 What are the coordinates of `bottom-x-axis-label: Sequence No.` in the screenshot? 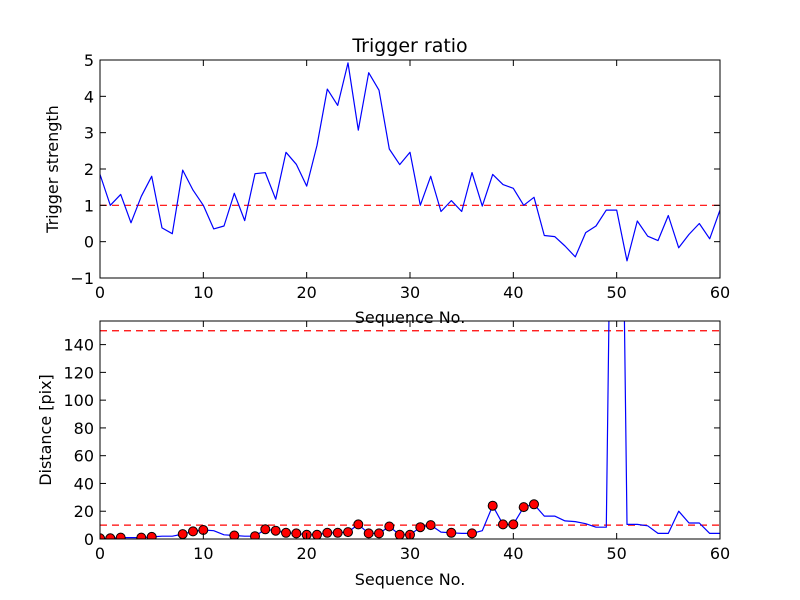 It's located at (410, 579).